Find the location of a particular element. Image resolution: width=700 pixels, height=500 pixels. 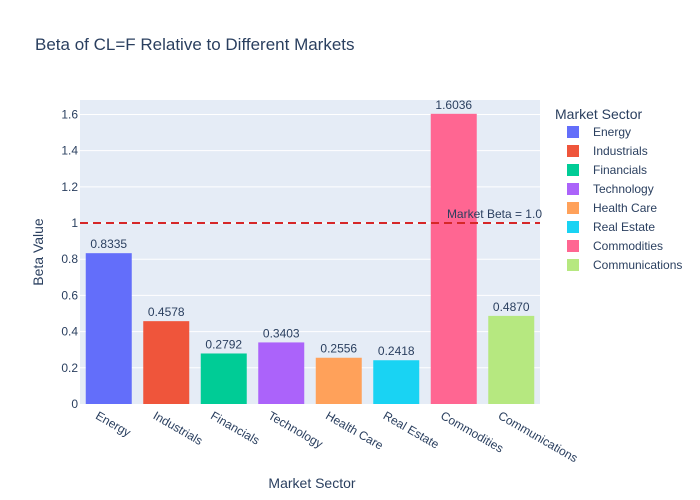

bar-value-label: 0.2556 is located at coordinates (338, 349).